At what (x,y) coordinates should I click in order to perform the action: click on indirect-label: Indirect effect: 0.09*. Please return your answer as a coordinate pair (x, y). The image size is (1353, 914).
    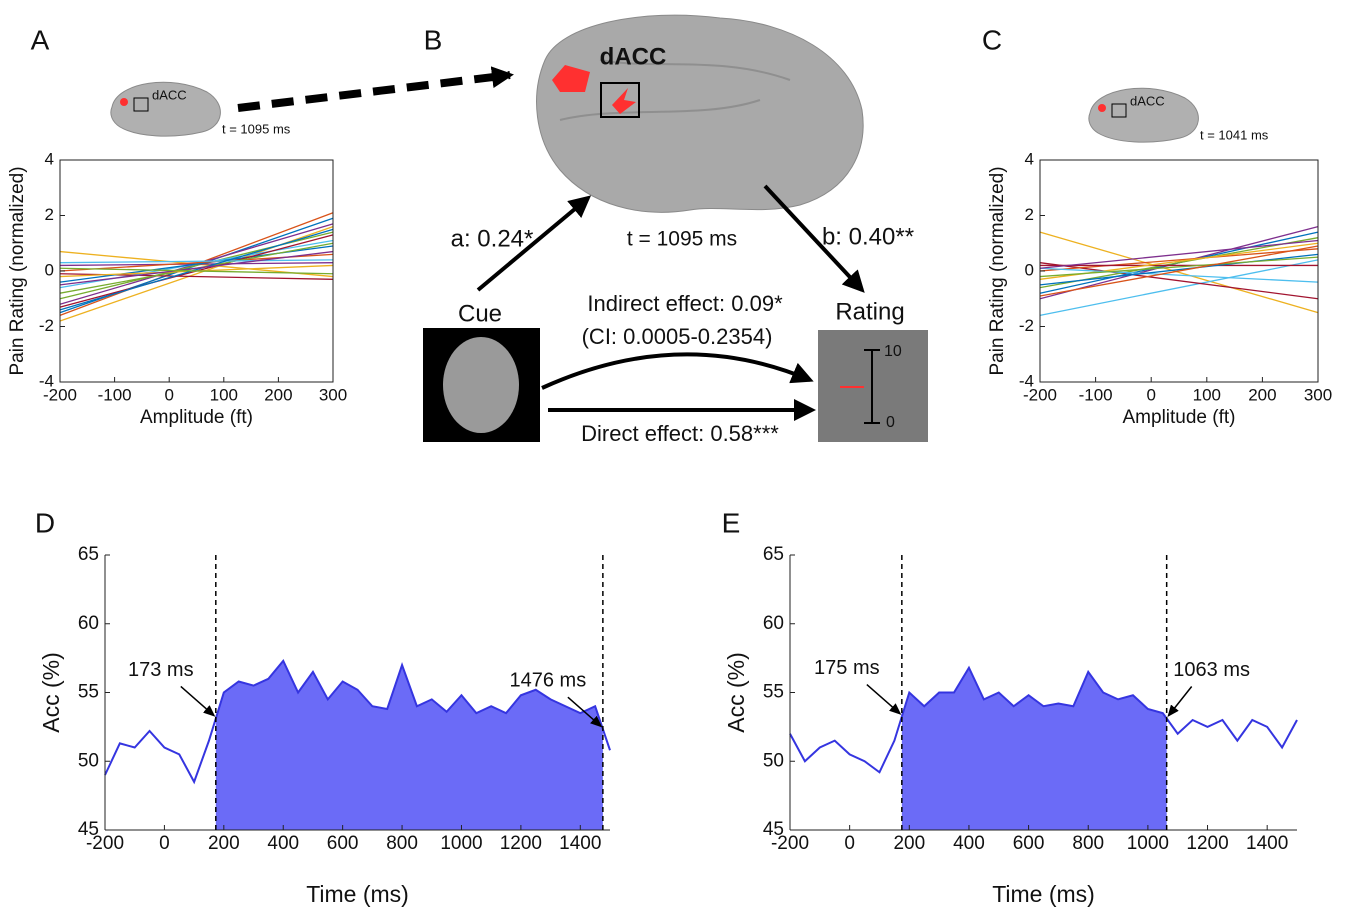
    Looking at the image, I should click on (685, 303).